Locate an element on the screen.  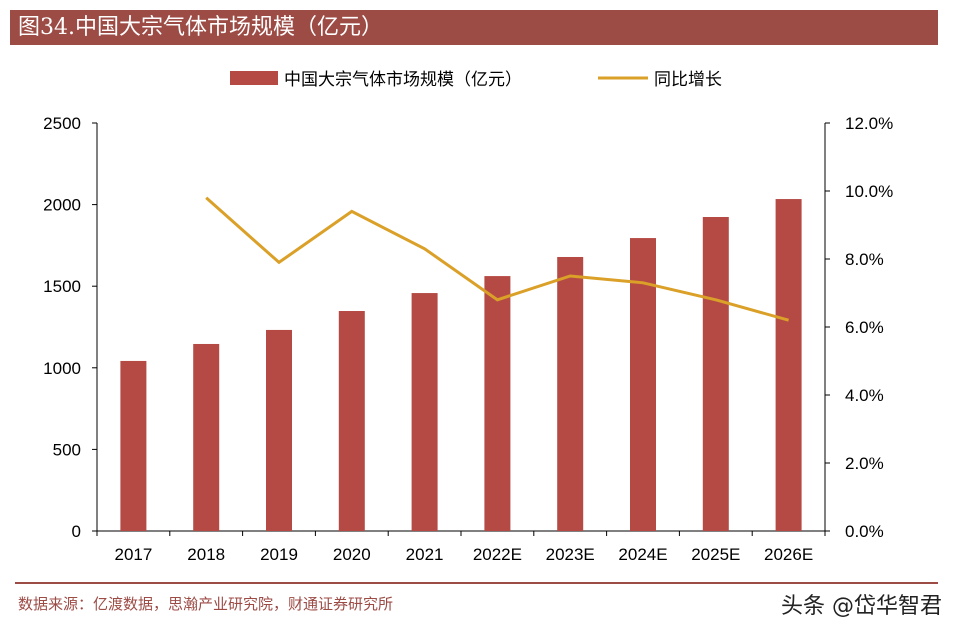
x-tick-label: 2025E is located at coordinates (715, 554).